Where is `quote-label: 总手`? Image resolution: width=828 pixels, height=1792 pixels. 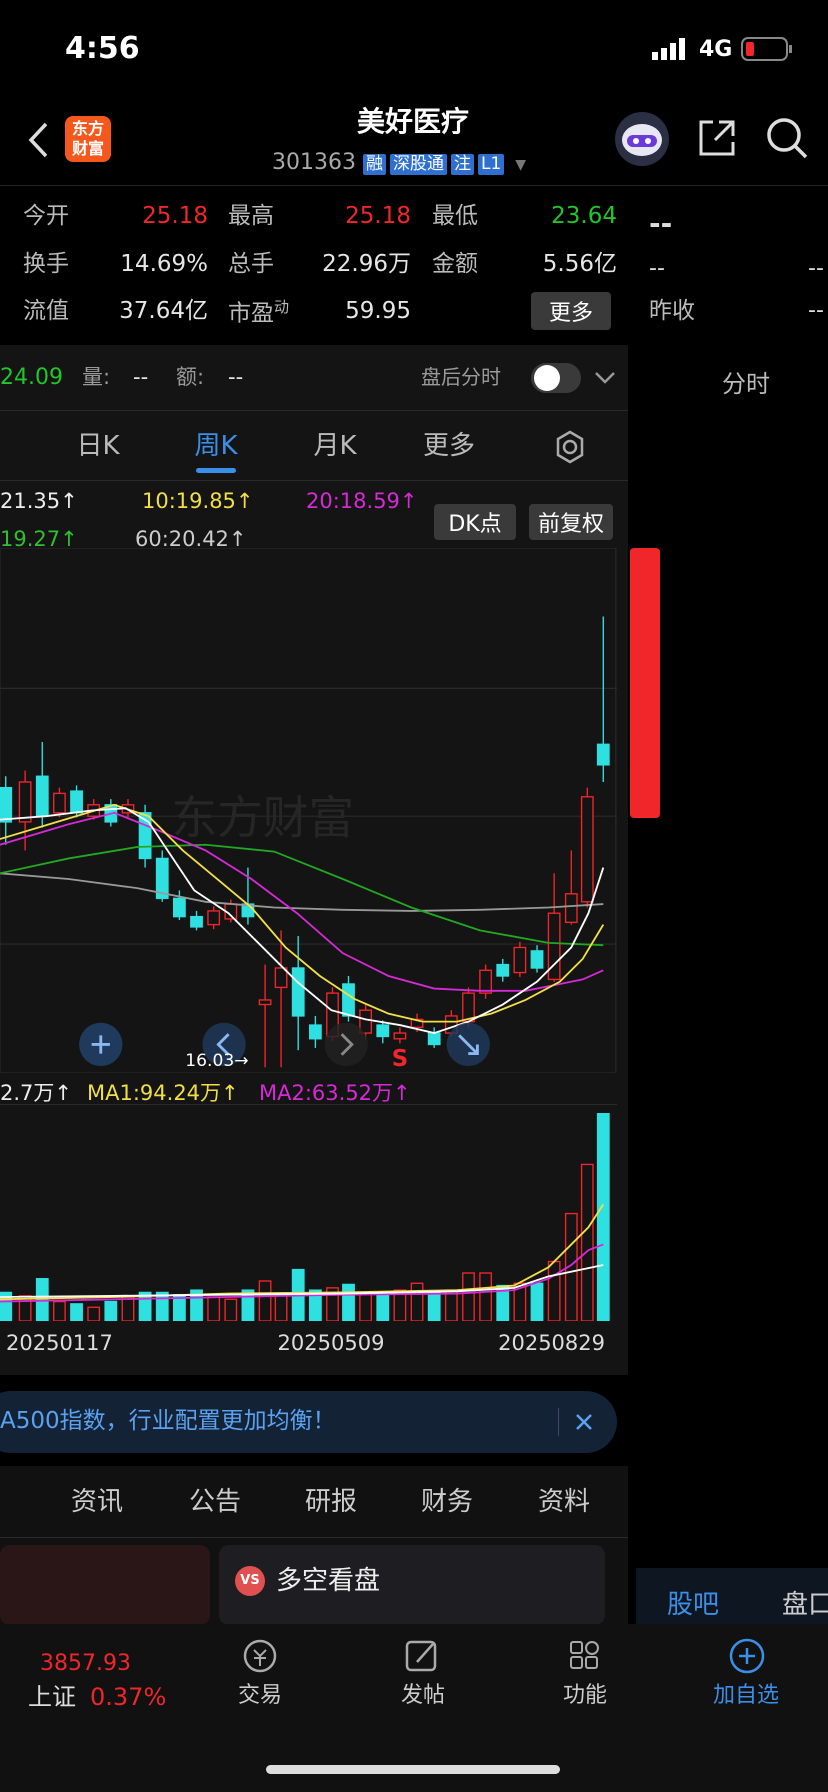
quote-label: 总手 is located at coordinates (251, 264).